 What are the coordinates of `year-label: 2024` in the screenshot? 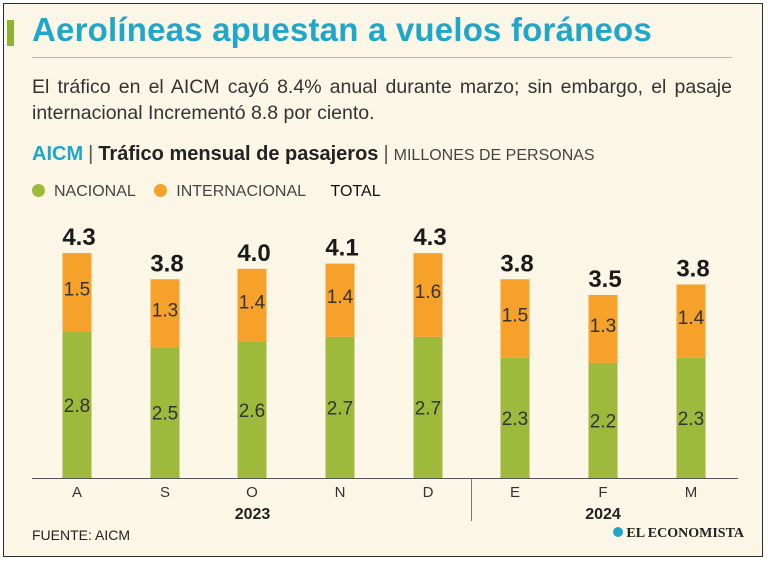 It's located at (603, 514).